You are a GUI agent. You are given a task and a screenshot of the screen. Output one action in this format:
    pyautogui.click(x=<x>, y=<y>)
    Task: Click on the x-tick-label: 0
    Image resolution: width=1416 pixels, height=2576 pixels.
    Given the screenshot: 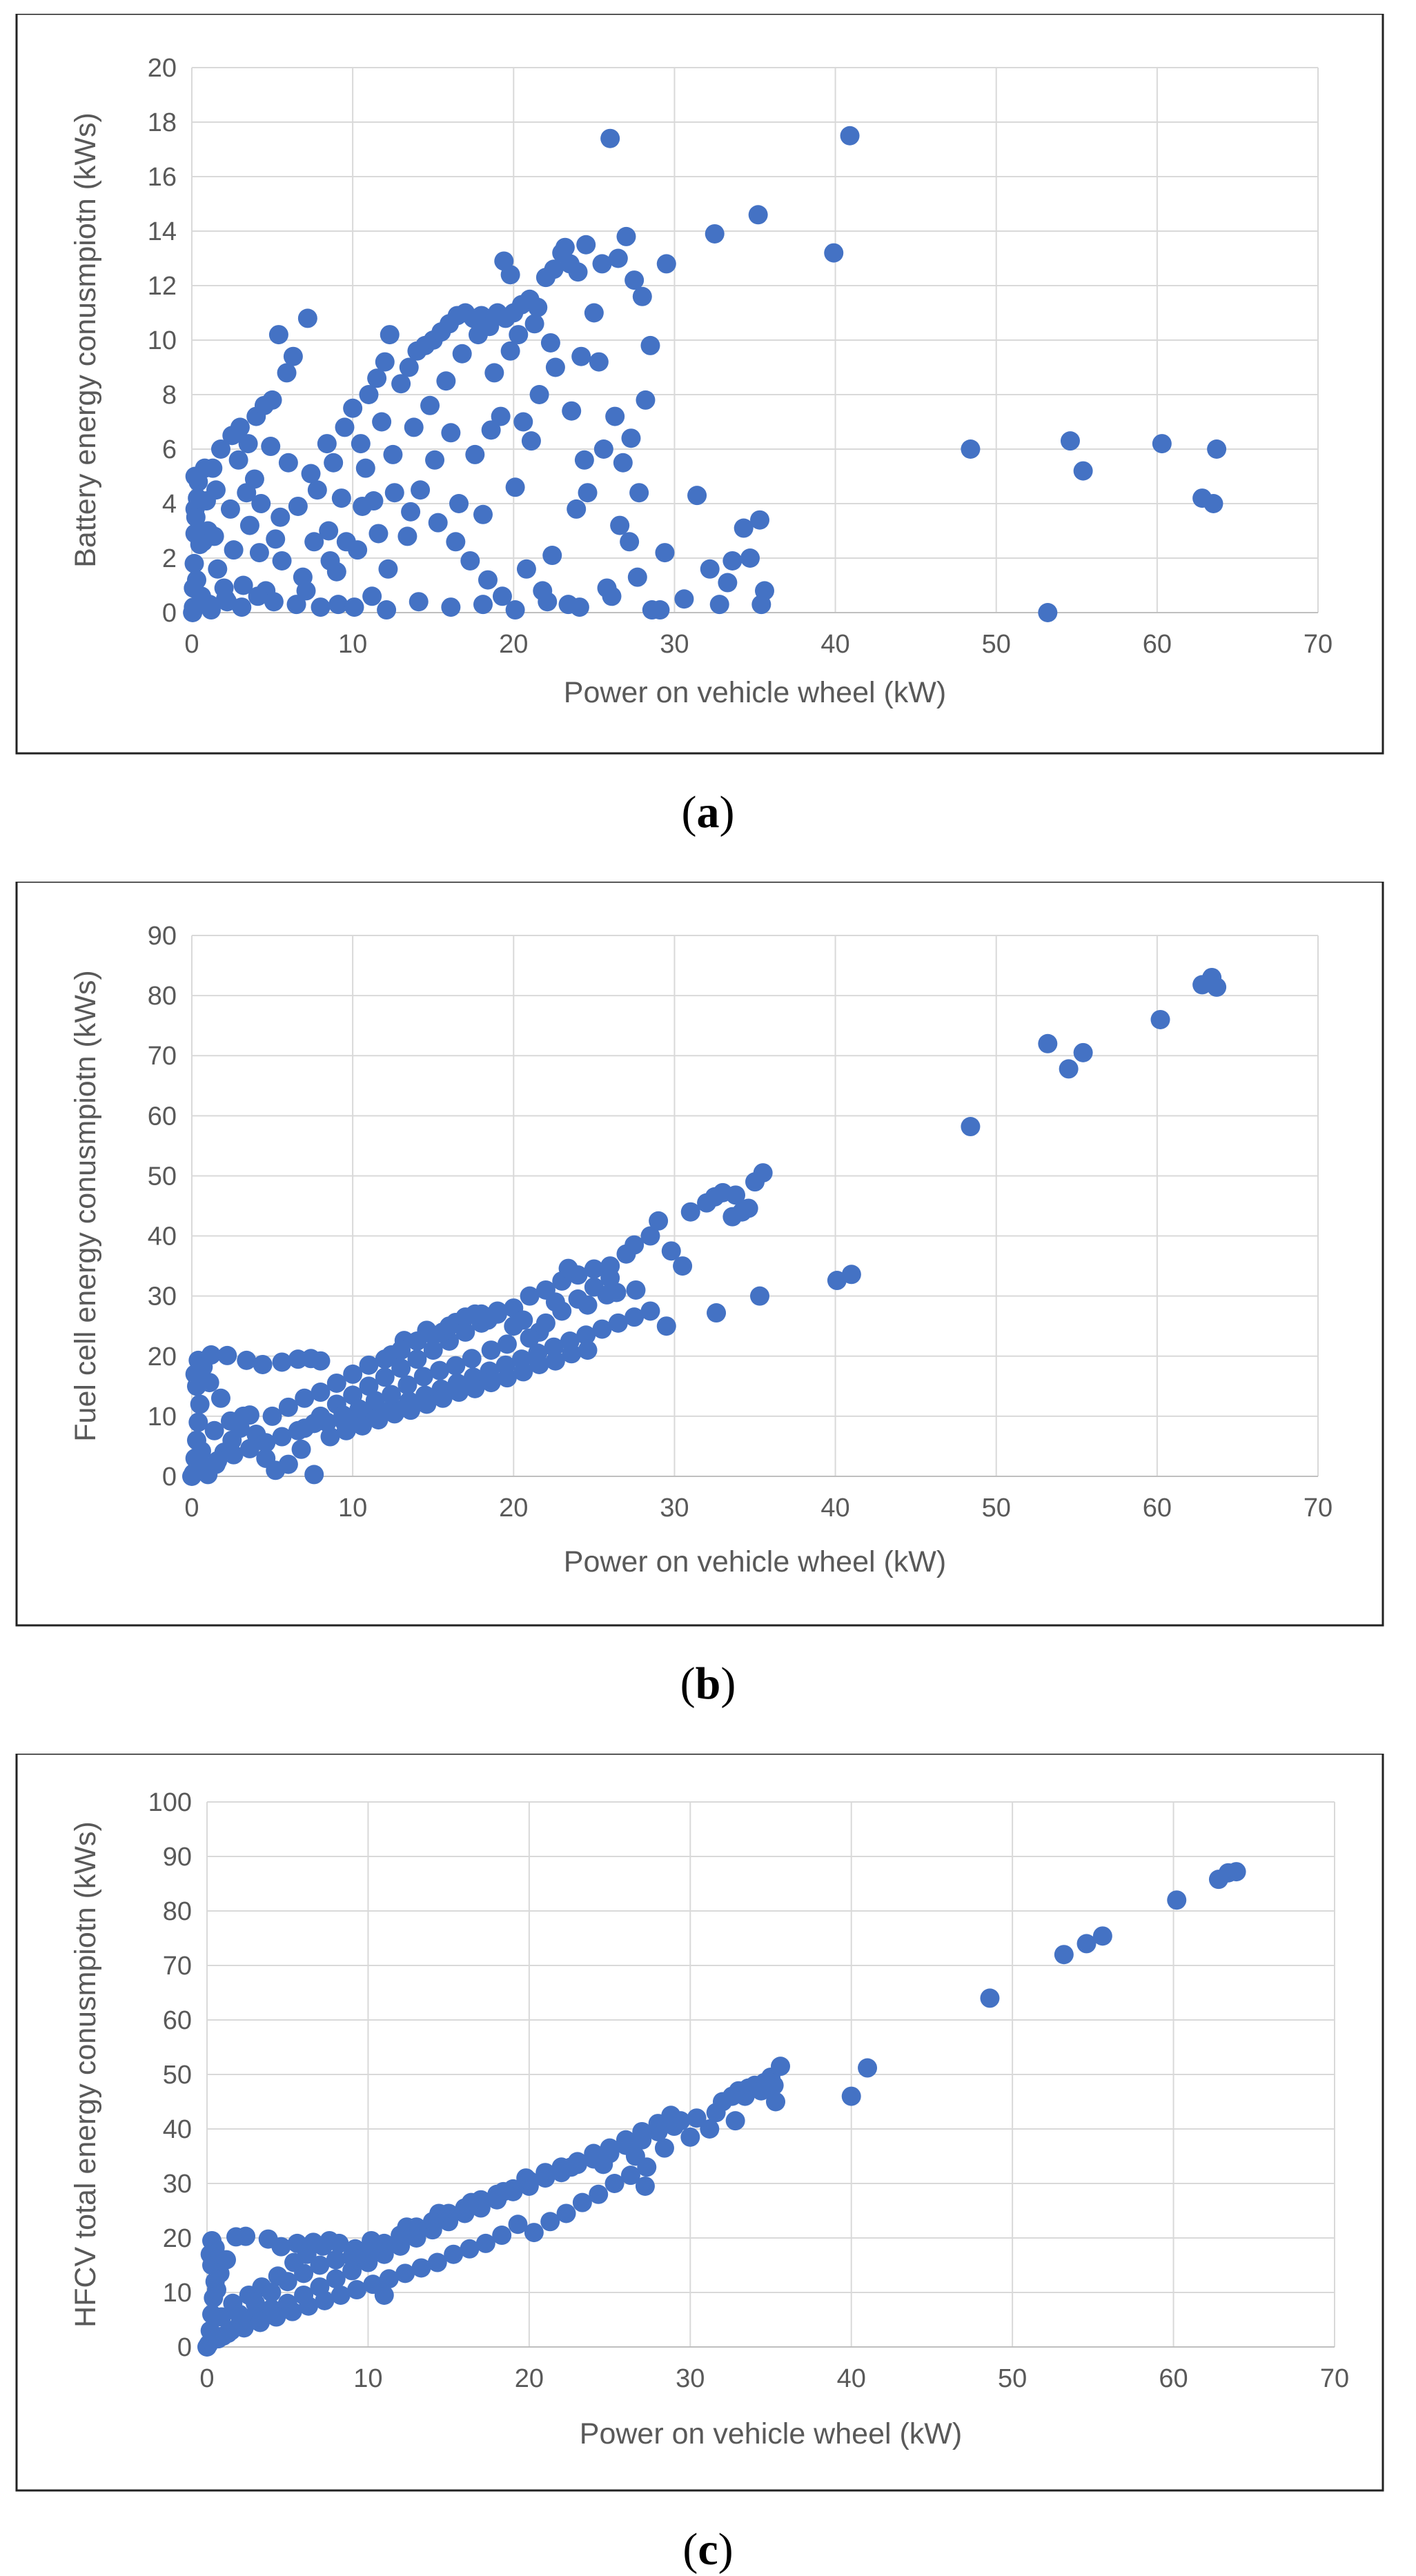 What is the action you would take?
    pyautogui.click(x=191, y=644)
    